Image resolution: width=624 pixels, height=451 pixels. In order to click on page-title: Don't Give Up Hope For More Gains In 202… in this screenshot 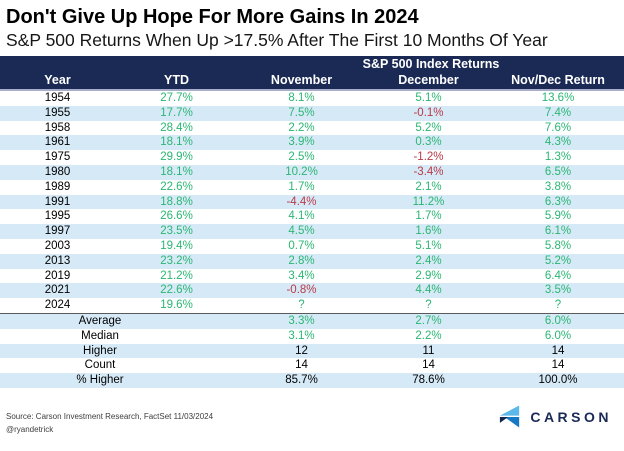, I will do `click(212, 17)`.